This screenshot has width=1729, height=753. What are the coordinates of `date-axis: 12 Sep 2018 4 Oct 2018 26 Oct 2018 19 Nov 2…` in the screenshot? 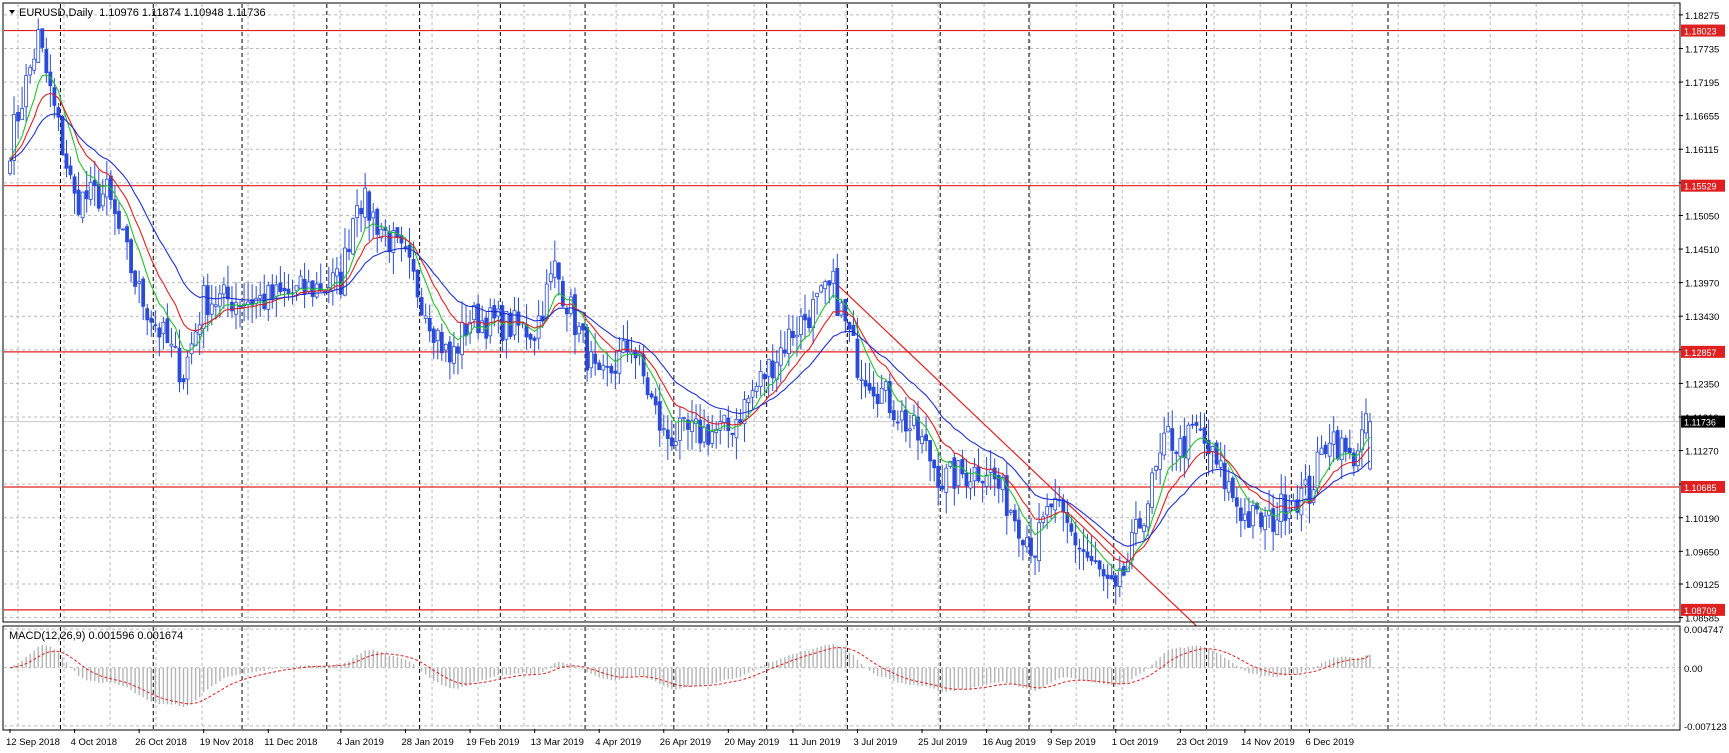 It's located at (680, 738).